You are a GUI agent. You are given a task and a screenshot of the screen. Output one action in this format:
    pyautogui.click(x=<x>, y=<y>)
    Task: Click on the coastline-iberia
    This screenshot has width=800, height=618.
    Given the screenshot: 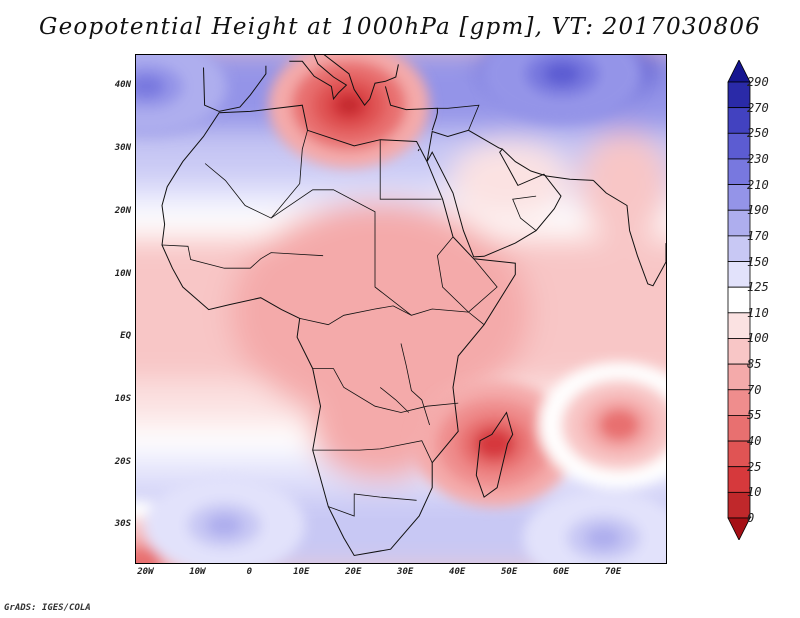 What is the action you would take?
    pyautogui.click(x=235, y=88)
    